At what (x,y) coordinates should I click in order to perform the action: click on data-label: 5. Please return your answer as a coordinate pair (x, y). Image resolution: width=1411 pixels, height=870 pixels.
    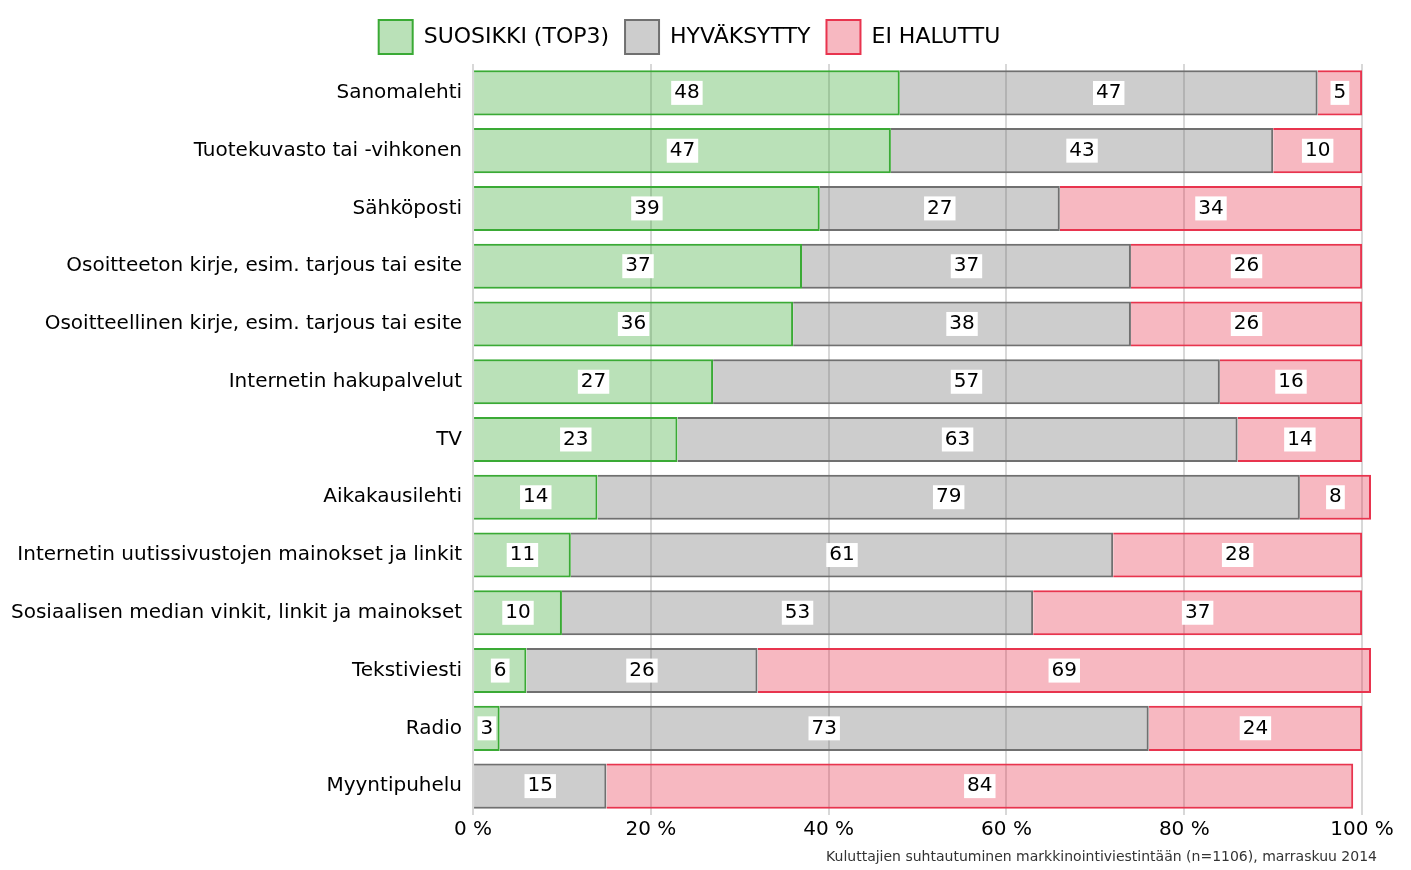
    Looking at the image, I should click on (1340, 91).